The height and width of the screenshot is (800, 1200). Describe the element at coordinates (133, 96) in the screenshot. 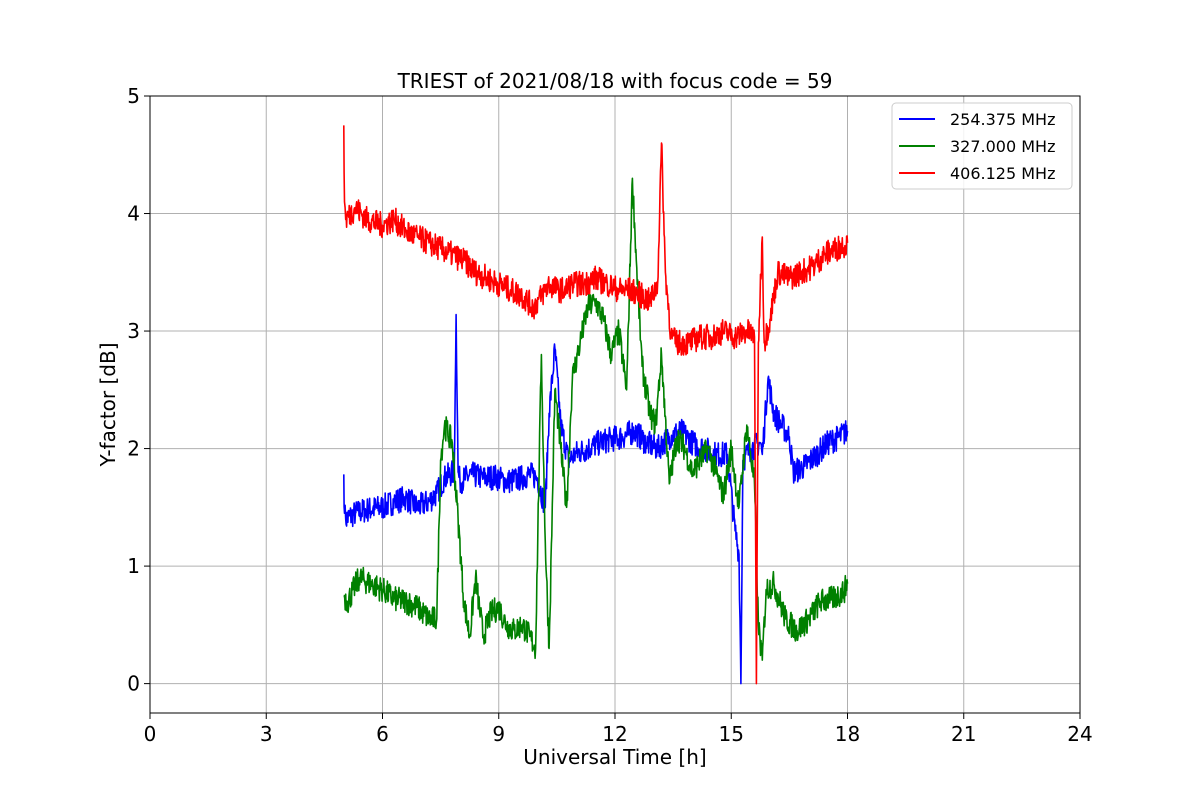

I see `y-tick-label: 5` at that location.